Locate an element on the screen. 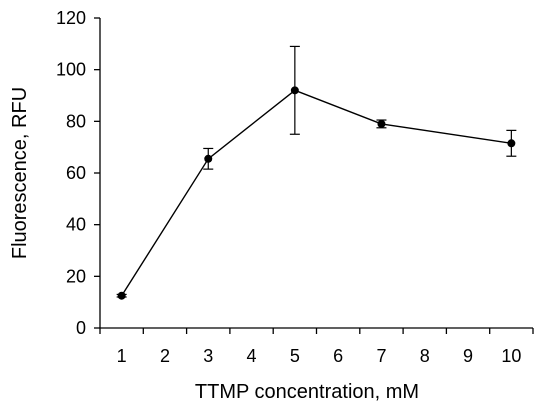 The height and width of the screenshot is (414, 550). x-tick-label: 10 is located at coordinates (511, 356).